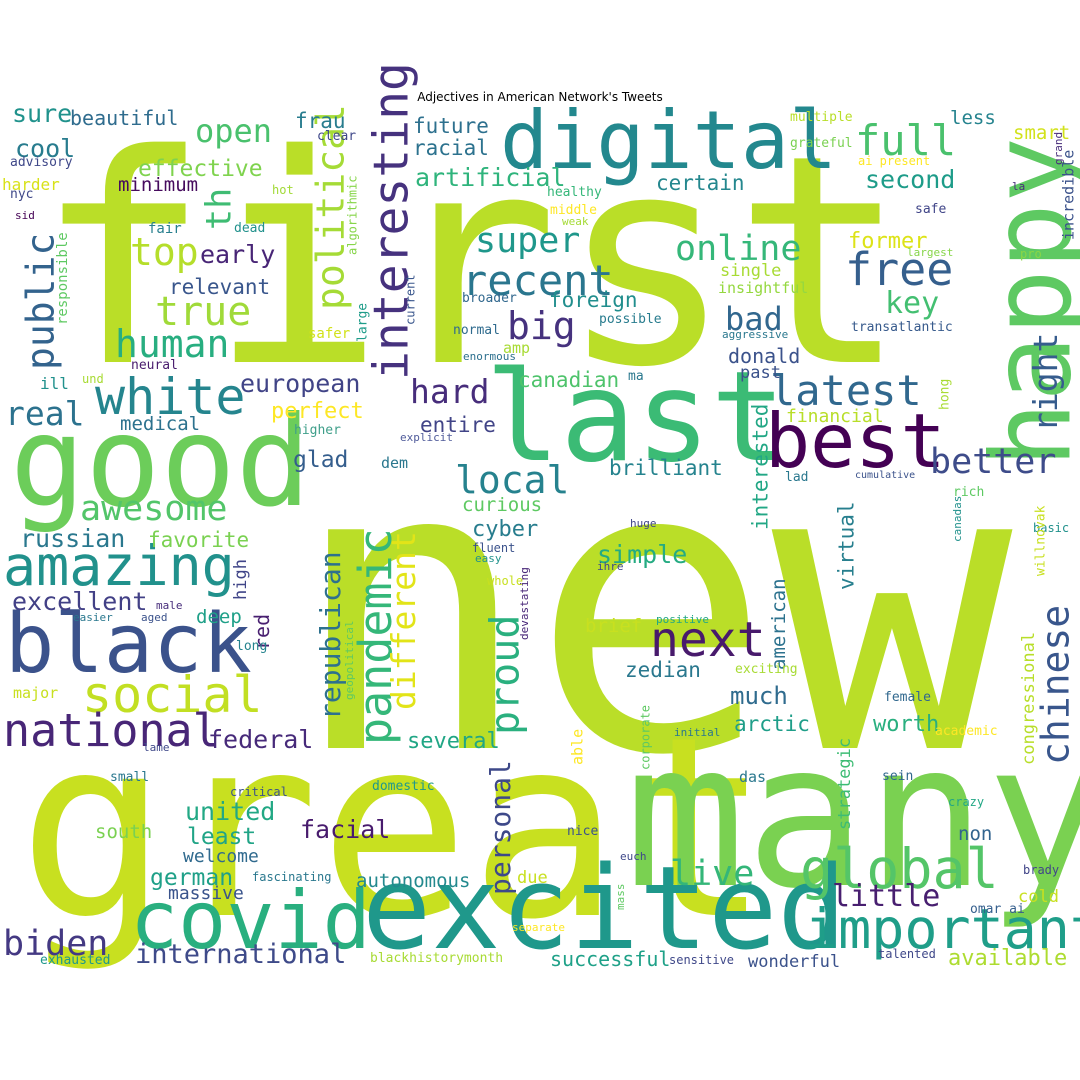  I want to click on word-many: many, so click(852, 816).